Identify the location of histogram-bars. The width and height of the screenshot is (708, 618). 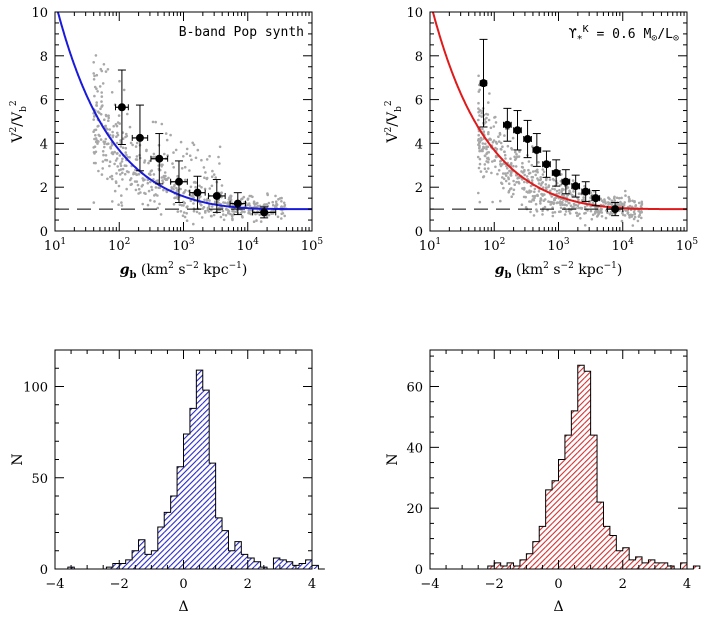
(193, 469).